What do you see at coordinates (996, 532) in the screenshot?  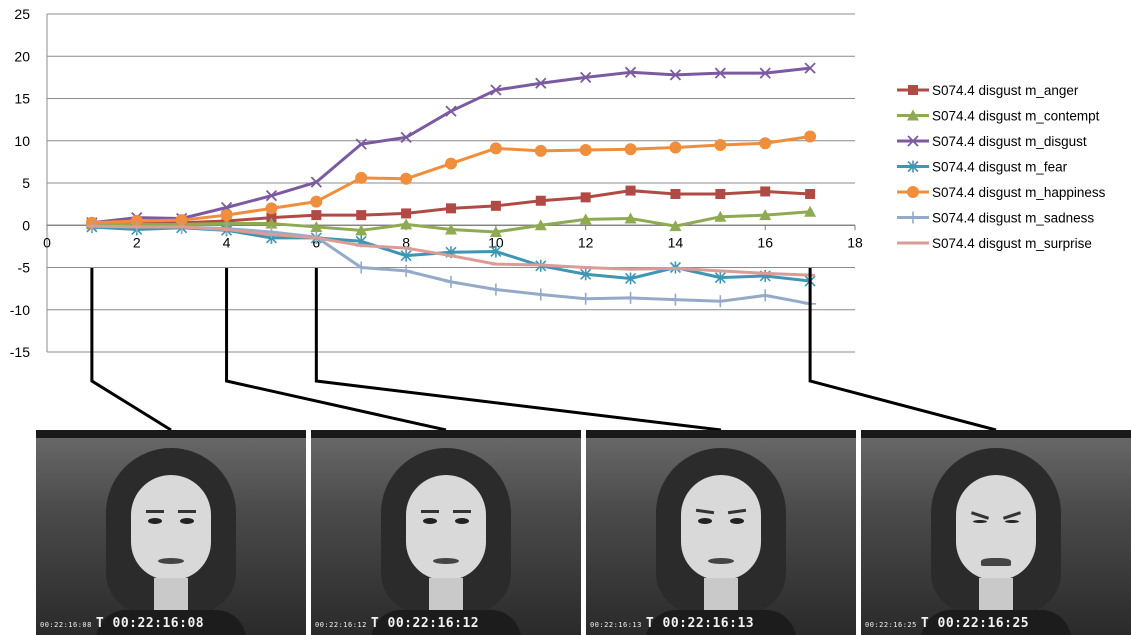 I see `face-frame-4: 00:22:16:25 T 00:22:16:25` at bounding box center [996, 532].